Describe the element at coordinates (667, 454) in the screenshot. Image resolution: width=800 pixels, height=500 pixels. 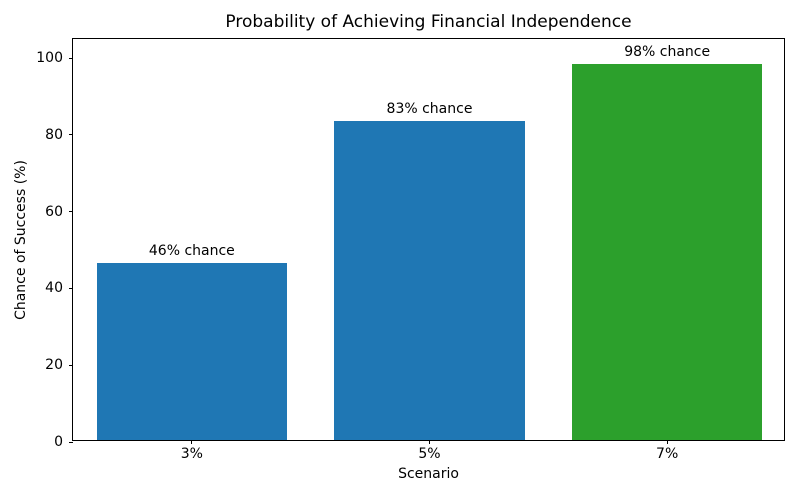
I see `x-tick-label: 7%` at that location.